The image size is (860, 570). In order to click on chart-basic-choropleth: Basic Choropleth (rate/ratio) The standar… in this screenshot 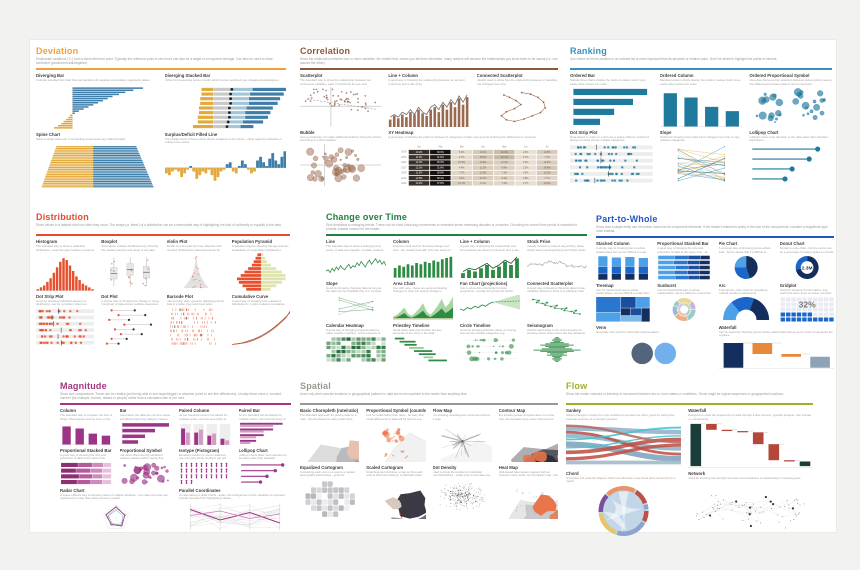, I will do `click(330, 435)`.